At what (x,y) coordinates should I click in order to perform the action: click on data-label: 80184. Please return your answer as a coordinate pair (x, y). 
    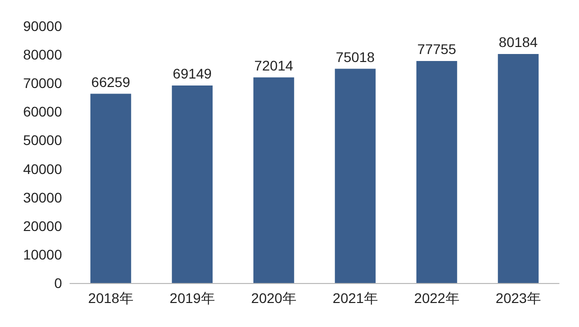
    Looking at the image, I should click on (518, 42).